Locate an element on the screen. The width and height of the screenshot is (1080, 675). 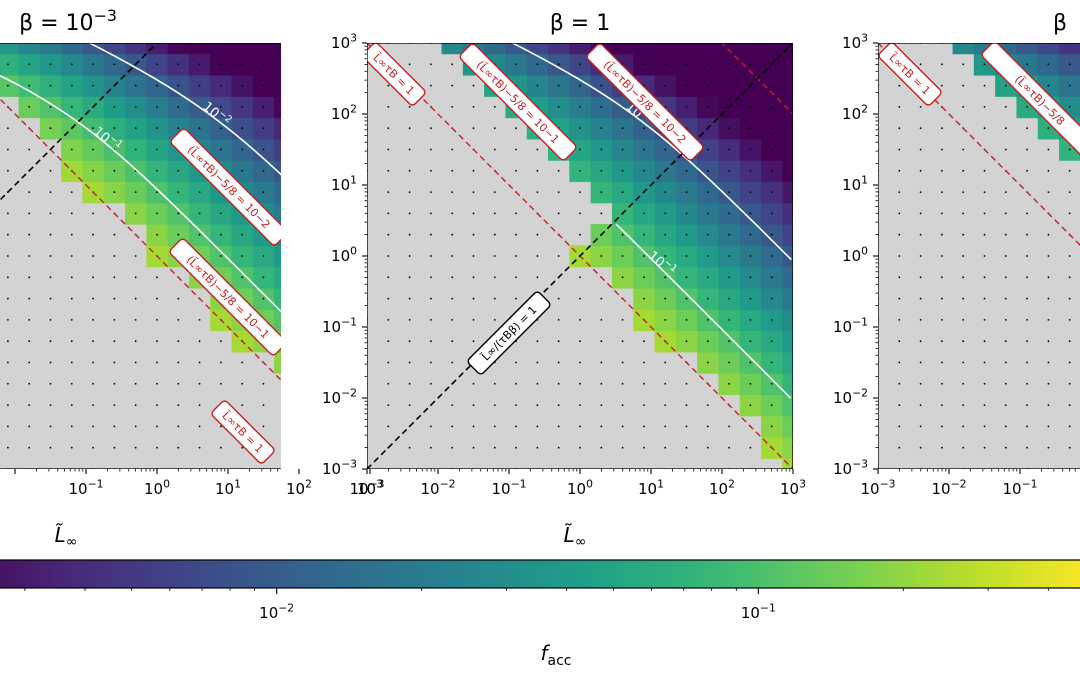
x-tick-label: 10³ is located at coordinates (370, 488).